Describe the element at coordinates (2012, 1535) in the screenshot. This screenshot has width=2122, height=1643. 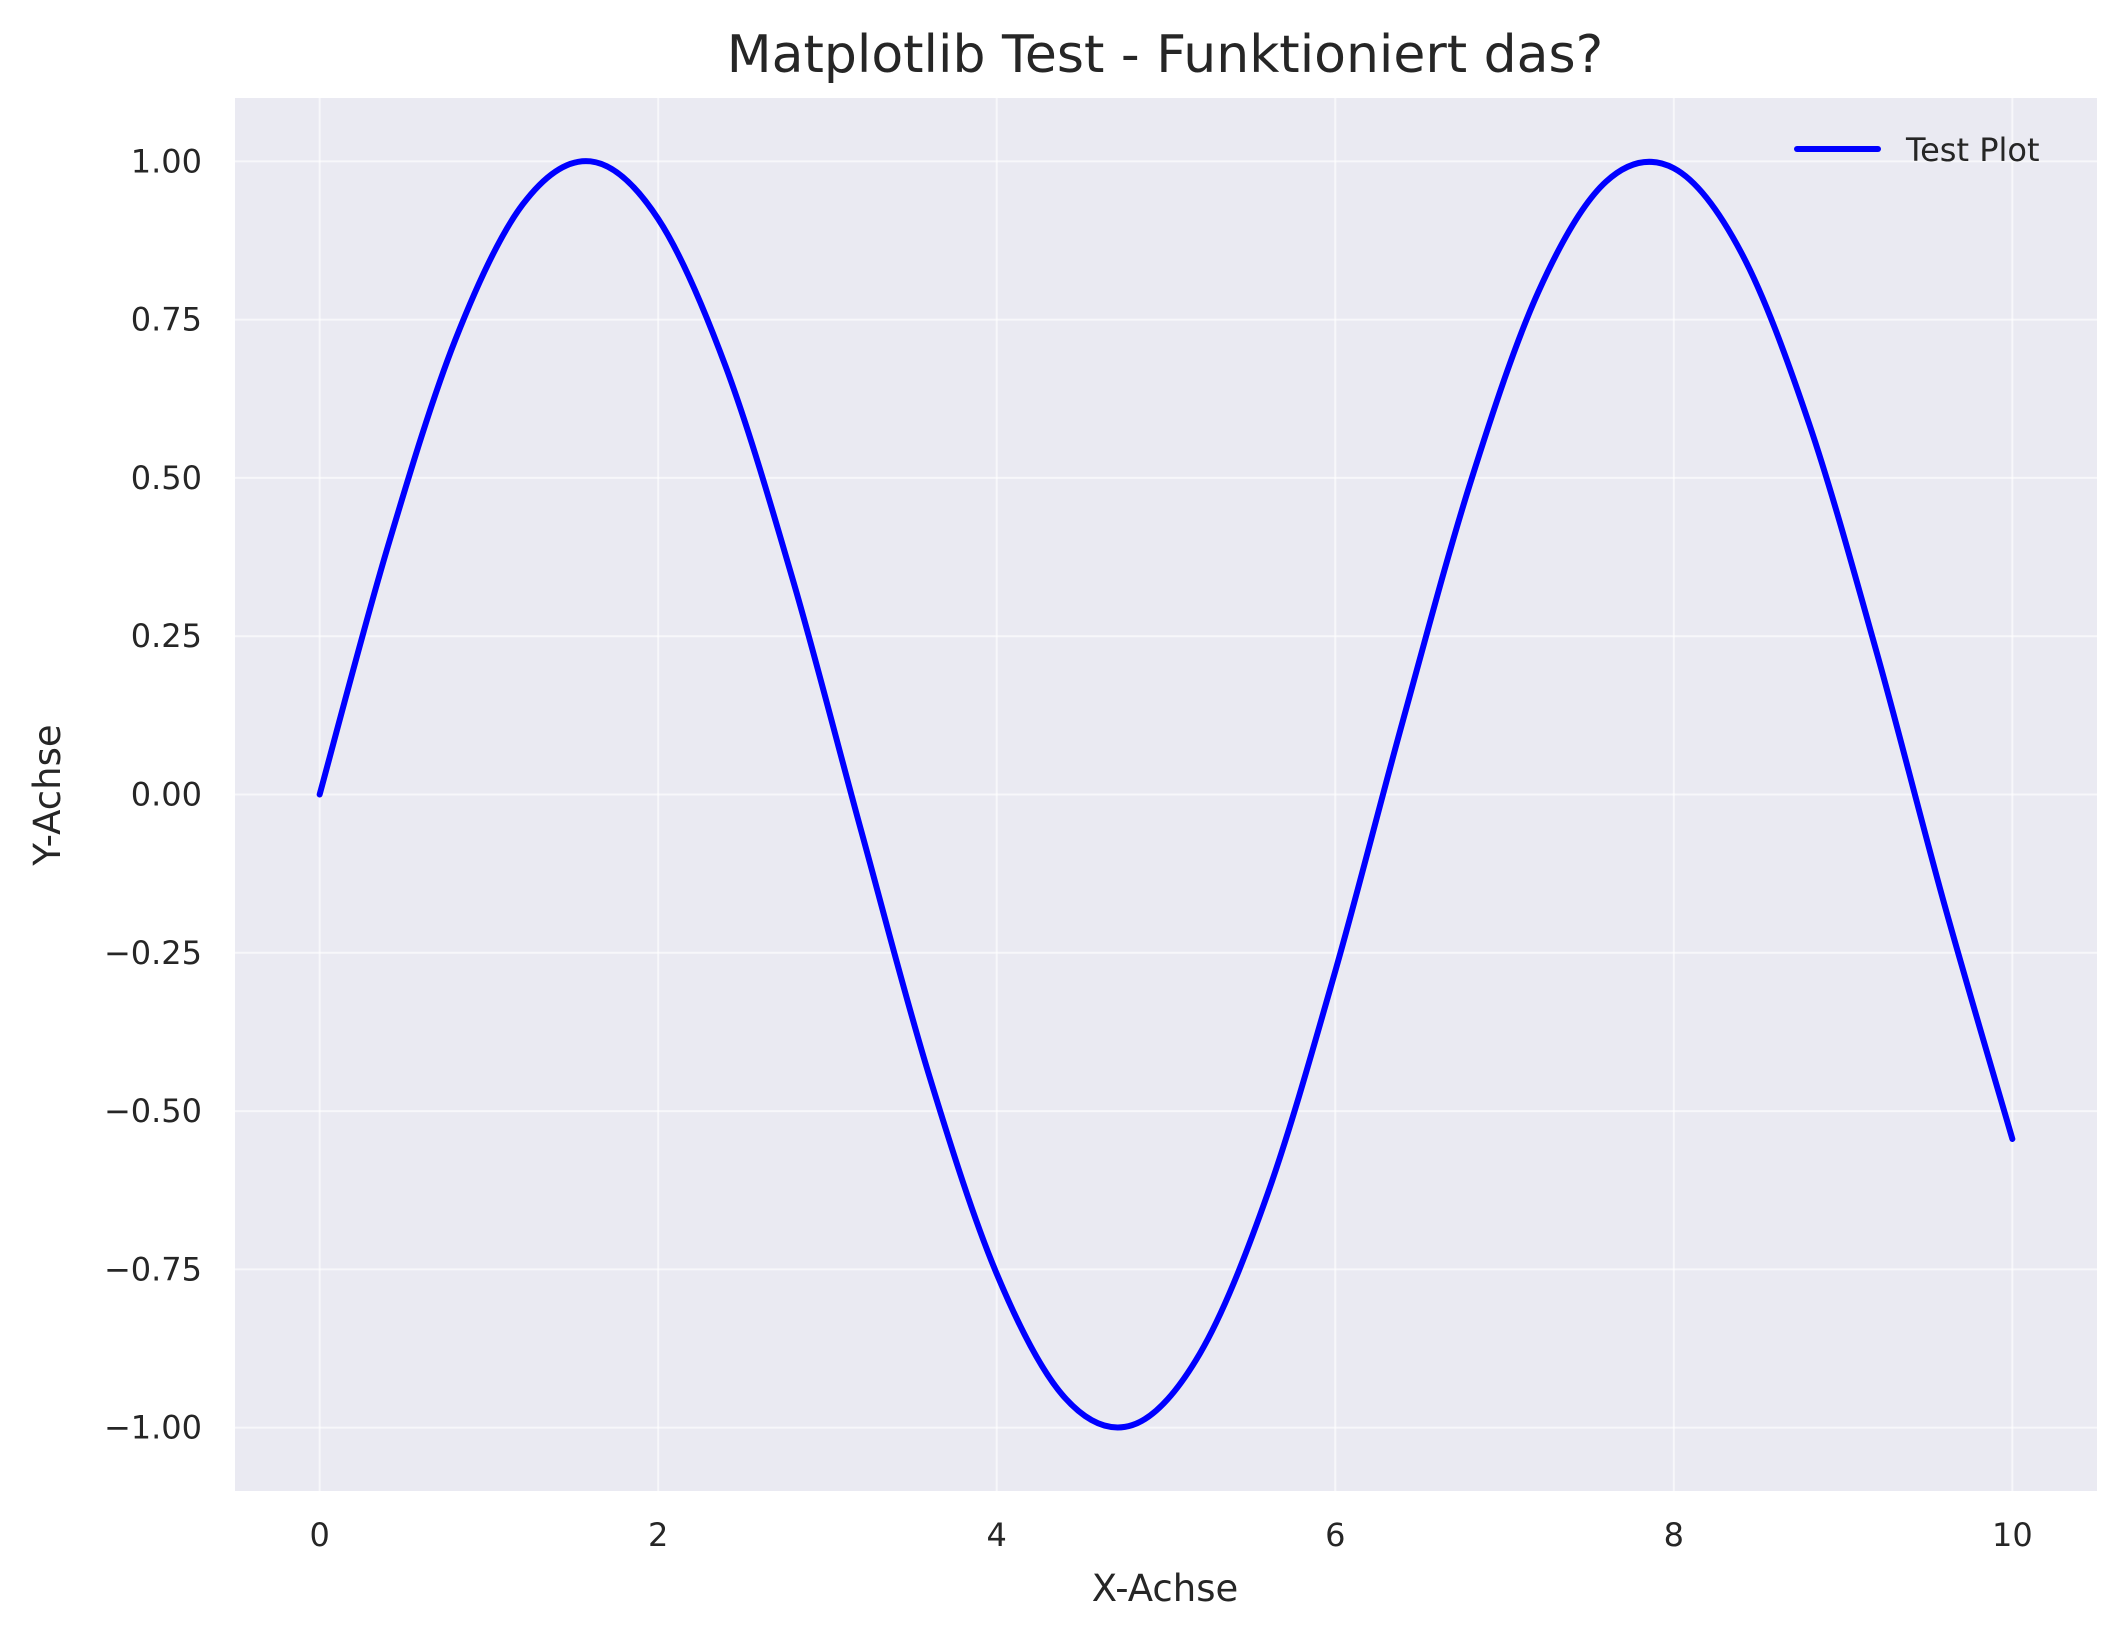
I see `x-tick-label: 10` at that location.